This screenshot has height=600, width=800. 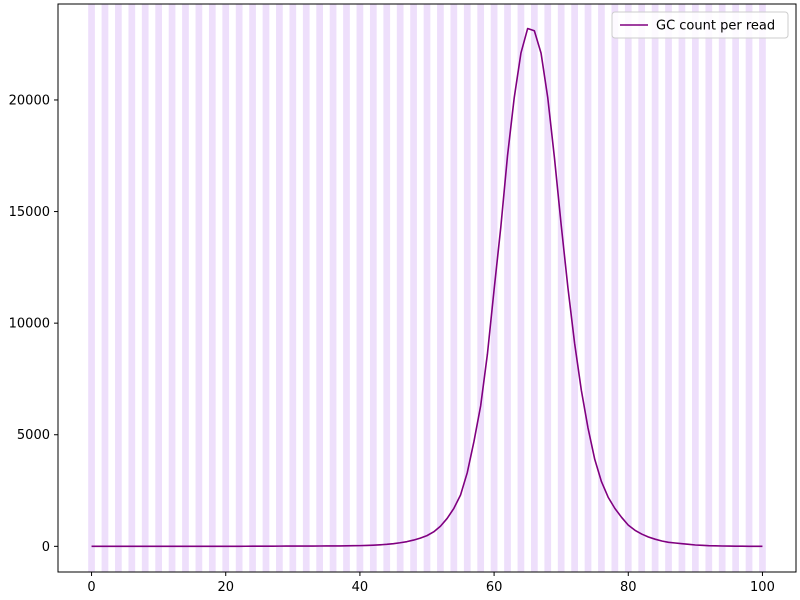 I want to click on legend-label: GC count per read, so click(x=715, y=26).